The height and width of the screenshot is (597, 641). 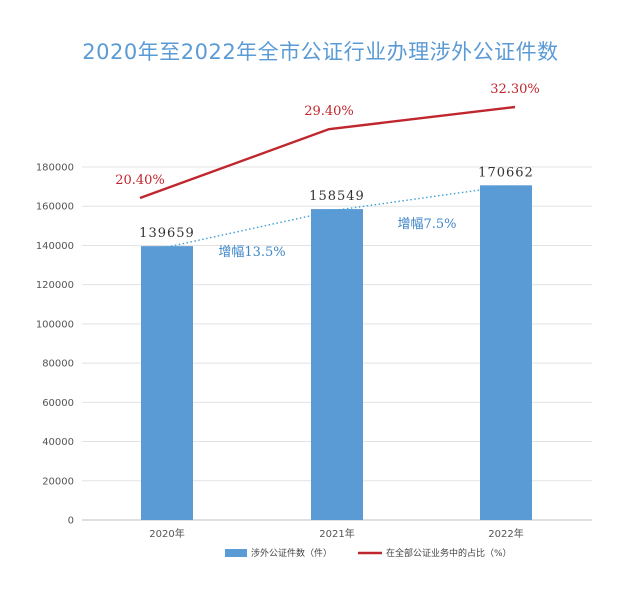 I want to click on x-category-label: 2020年, so click(x=166, y=533).